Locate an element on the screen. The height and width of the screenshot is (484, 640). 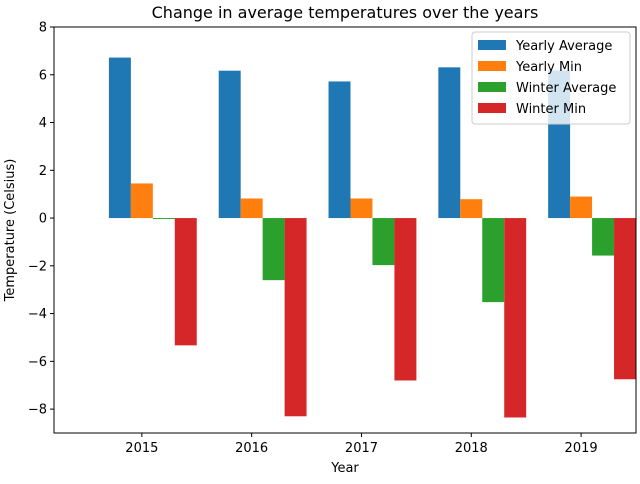
legend-label: Yearly Average is located at coordinates (563, 46).